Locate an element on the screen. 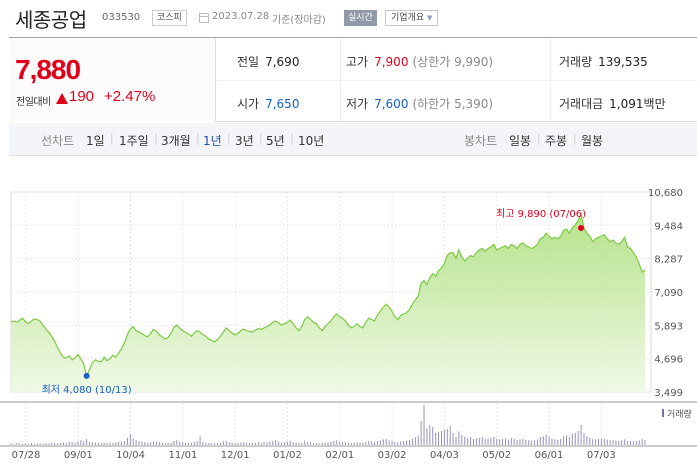 The height and width of the screenshot is (475, 697). x-tick-label: 06/01 is located at coordinates (549, 455).